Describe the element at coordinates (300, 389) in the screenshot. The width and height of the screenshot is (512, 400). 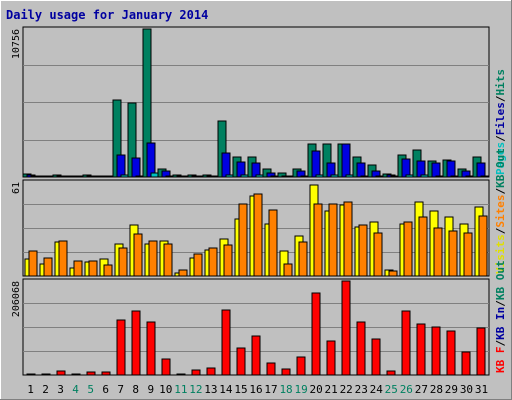
I see `x-tick-label: 19` at that location.